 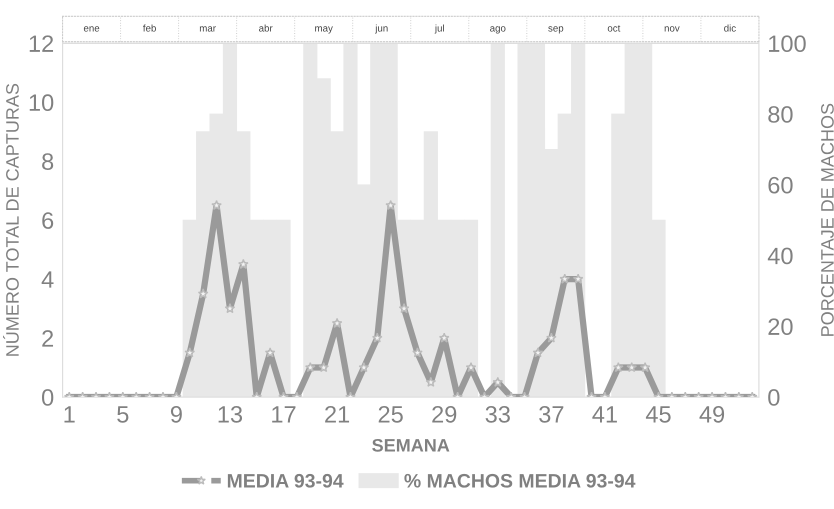 I want to click on x-tick-label: 45, so click(x=658, y=414).